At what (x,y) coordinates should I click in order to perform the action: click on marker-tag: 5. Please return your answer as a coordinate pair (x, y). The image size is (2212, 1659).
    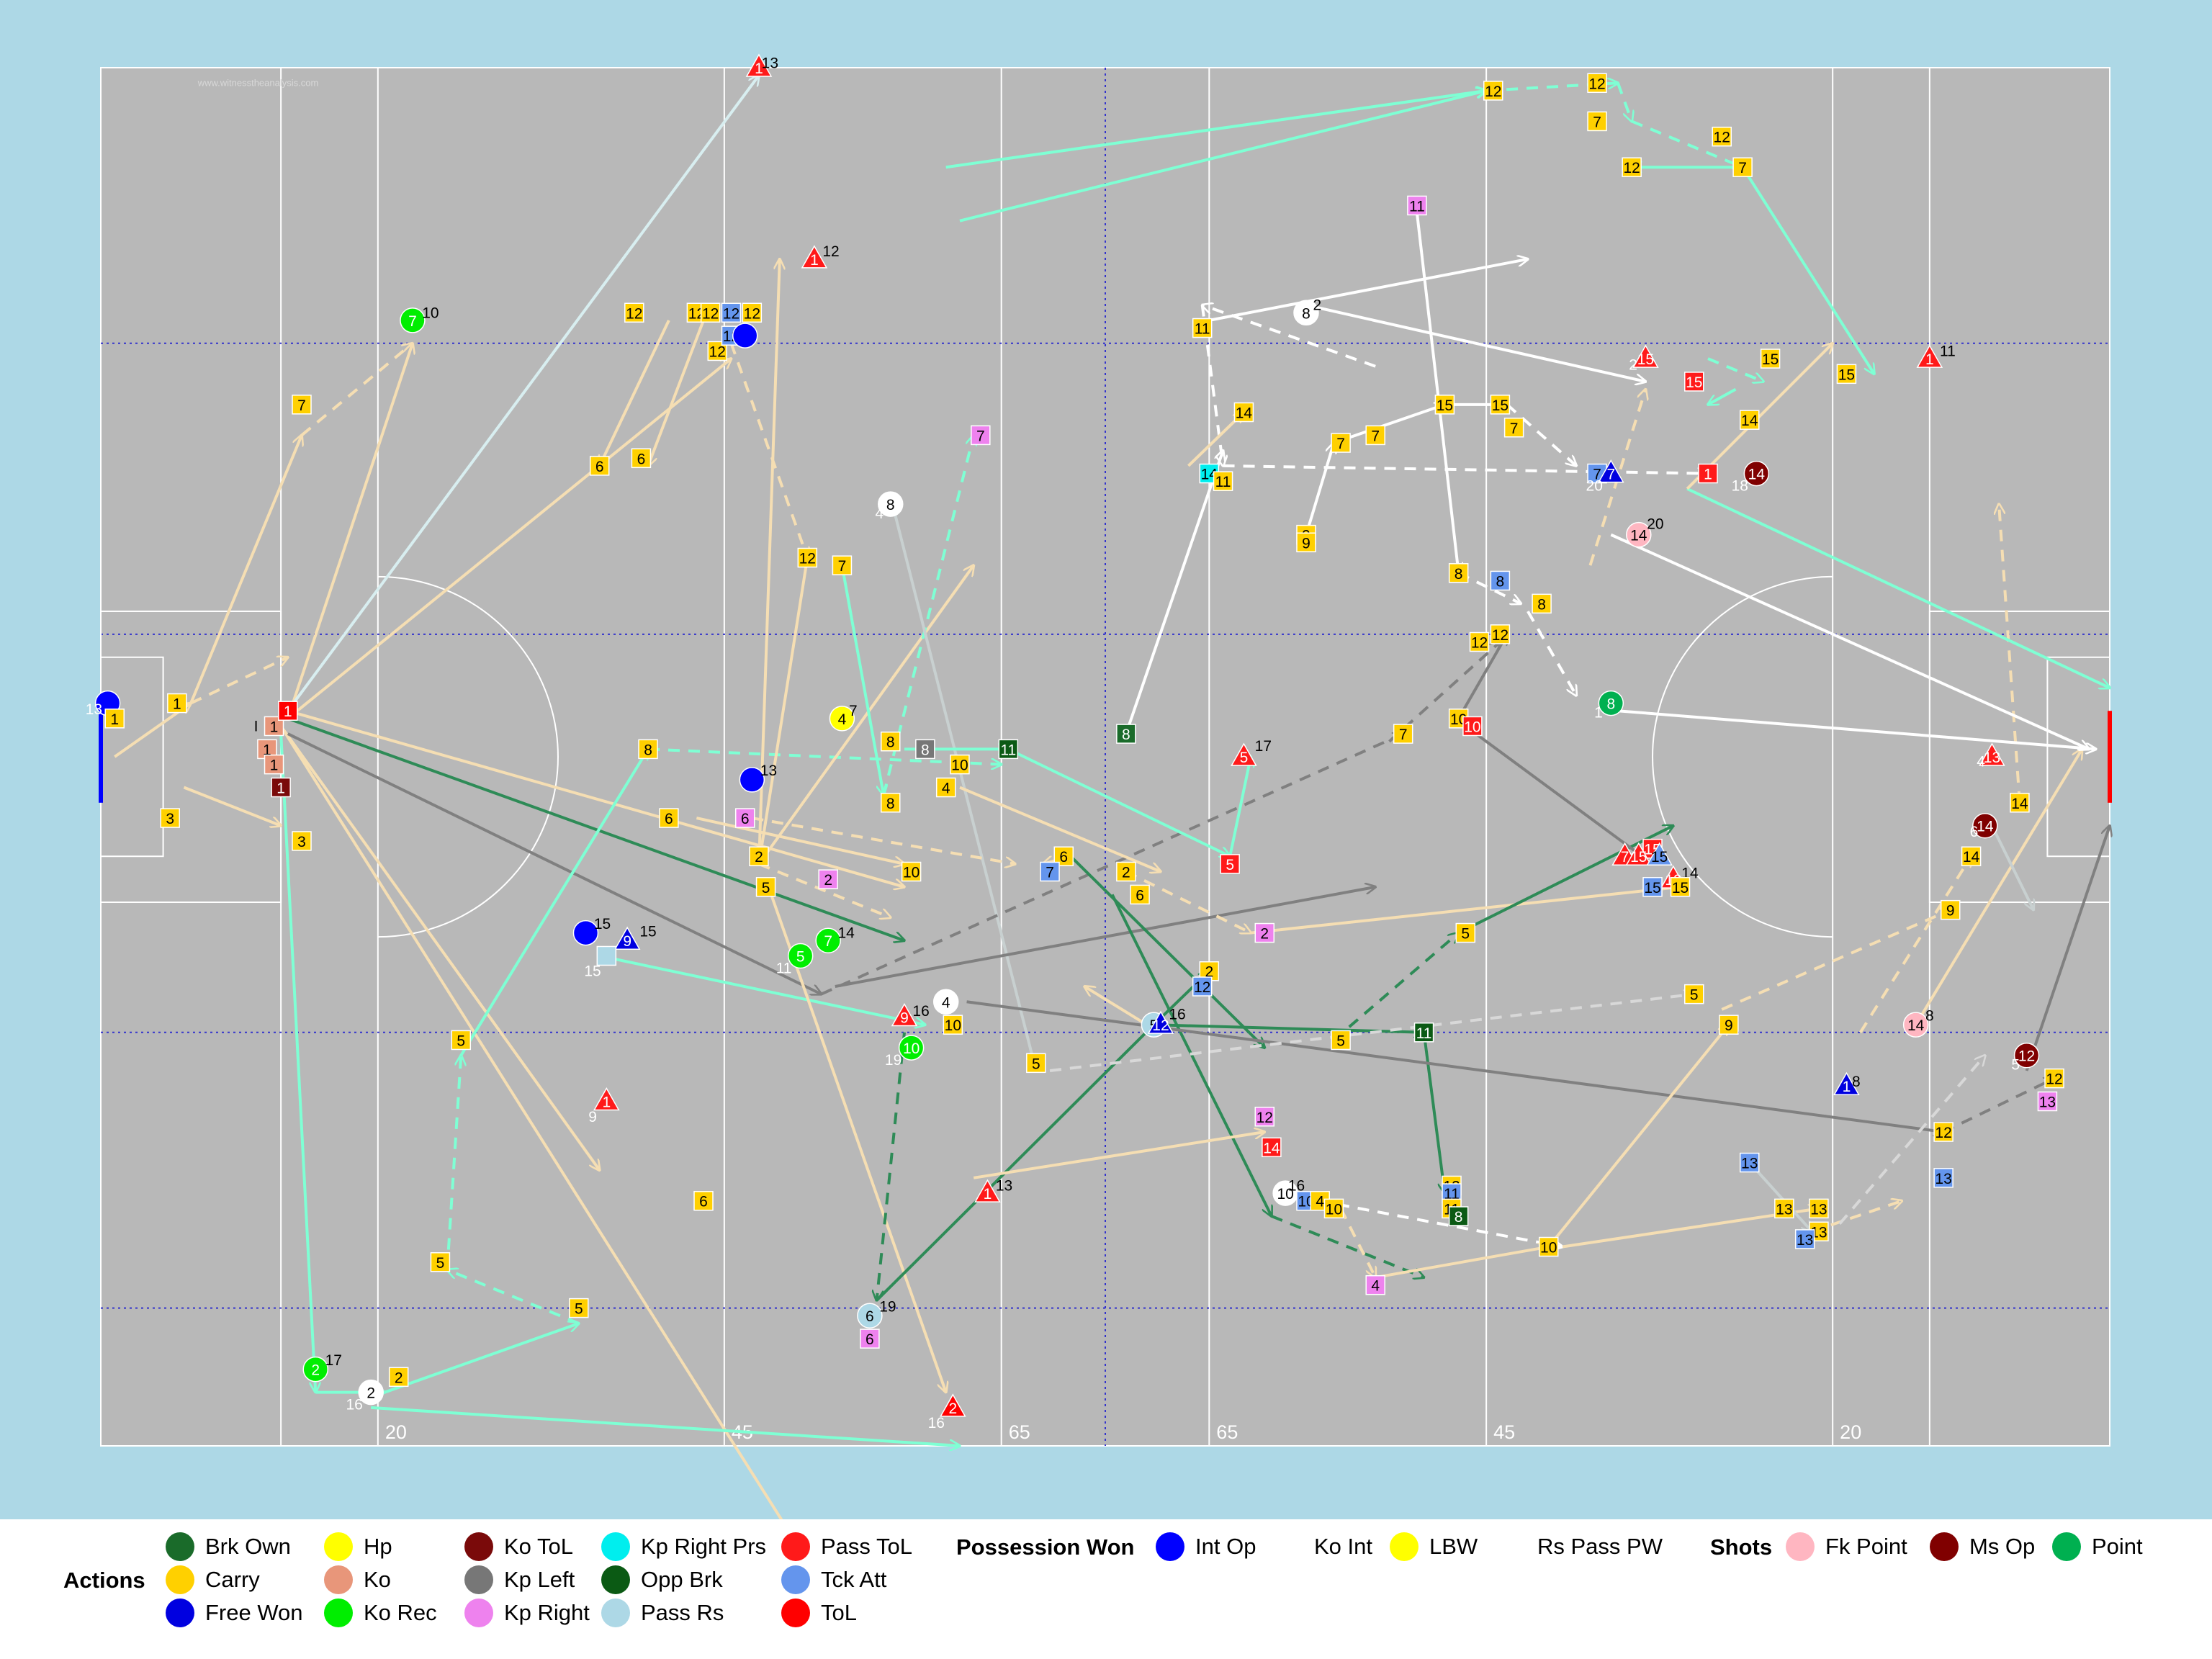
    Looking at the image, I should click on (2015, 1064).